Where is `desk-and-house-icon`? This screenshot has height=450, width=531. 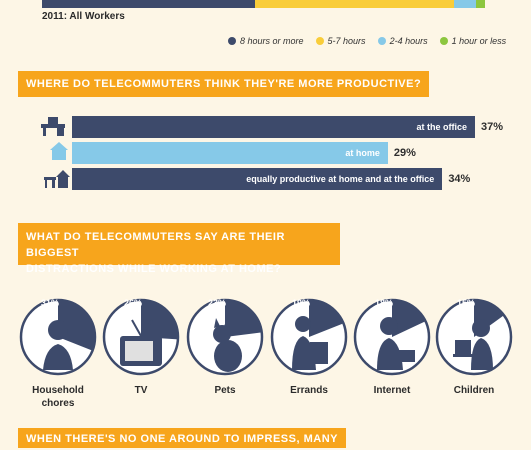
desk-and-house-icon is located at coordinates (57, 181).